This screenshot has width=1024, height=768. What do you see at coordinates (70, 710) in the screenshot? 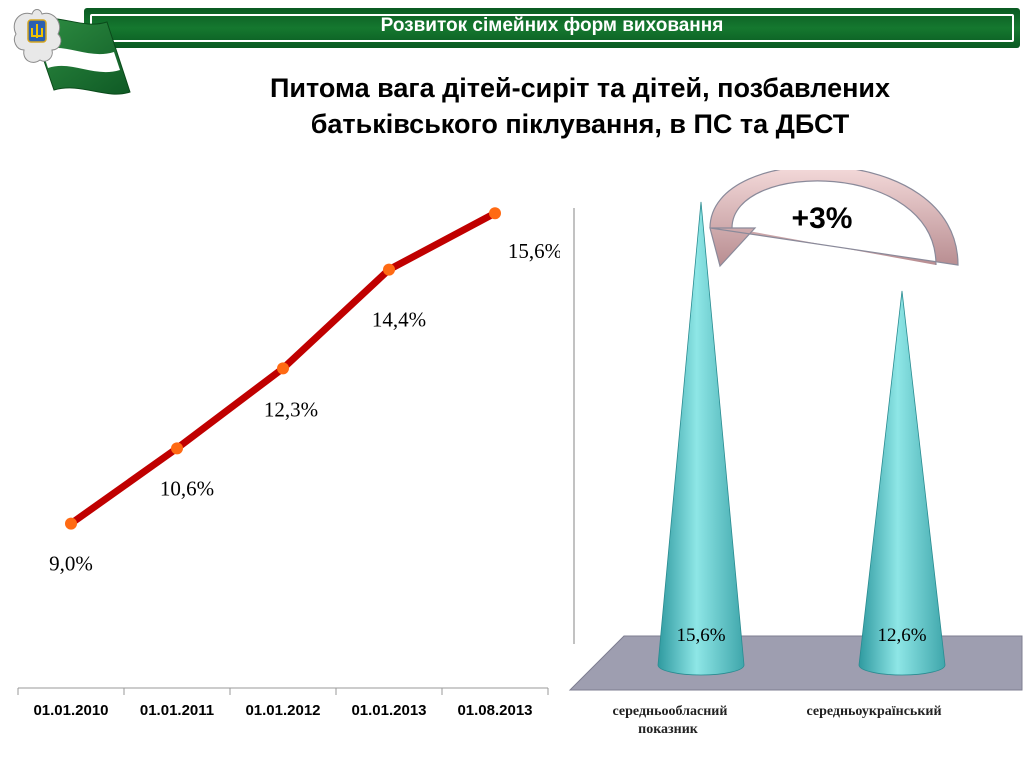
I see `x-tick-label: 01.01.2010` at bounding box center [70, 710].